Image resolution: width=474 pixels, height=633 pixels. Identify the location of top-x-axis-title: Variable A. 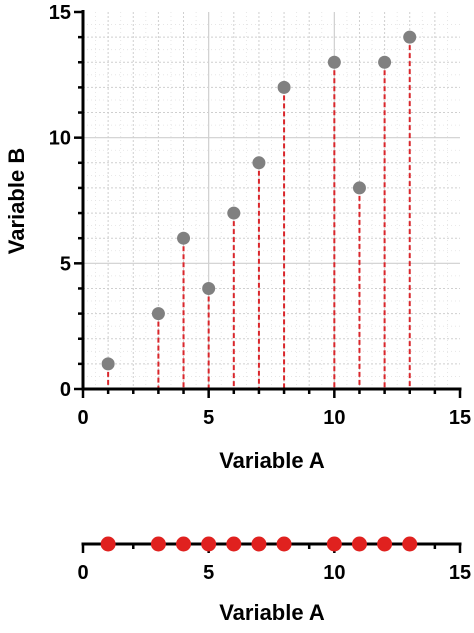
(272, 460).